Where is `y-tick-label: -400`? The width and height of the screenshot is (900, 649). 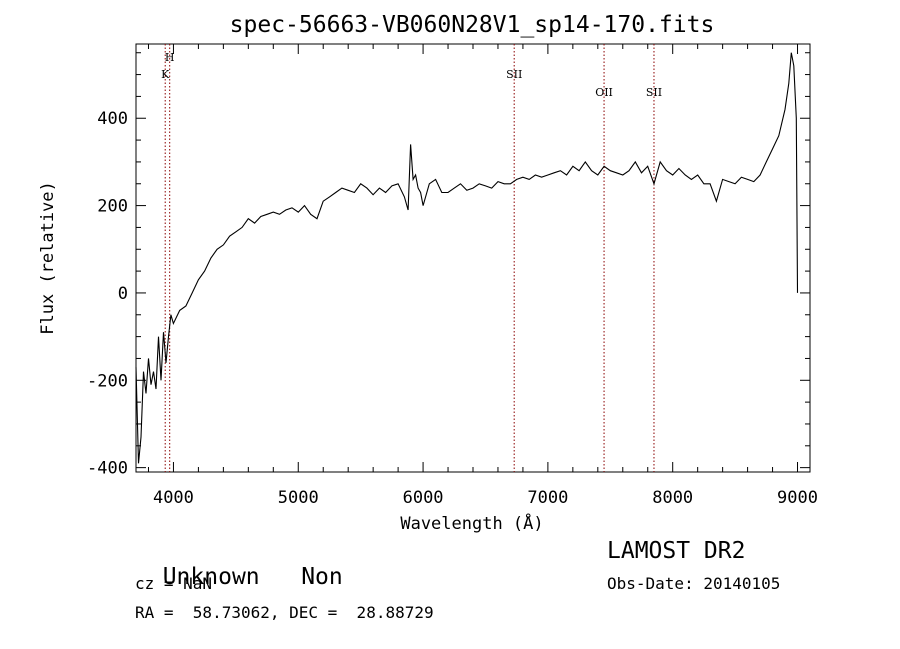 y-tick-label: -400 is located at coordinates (107, 469).